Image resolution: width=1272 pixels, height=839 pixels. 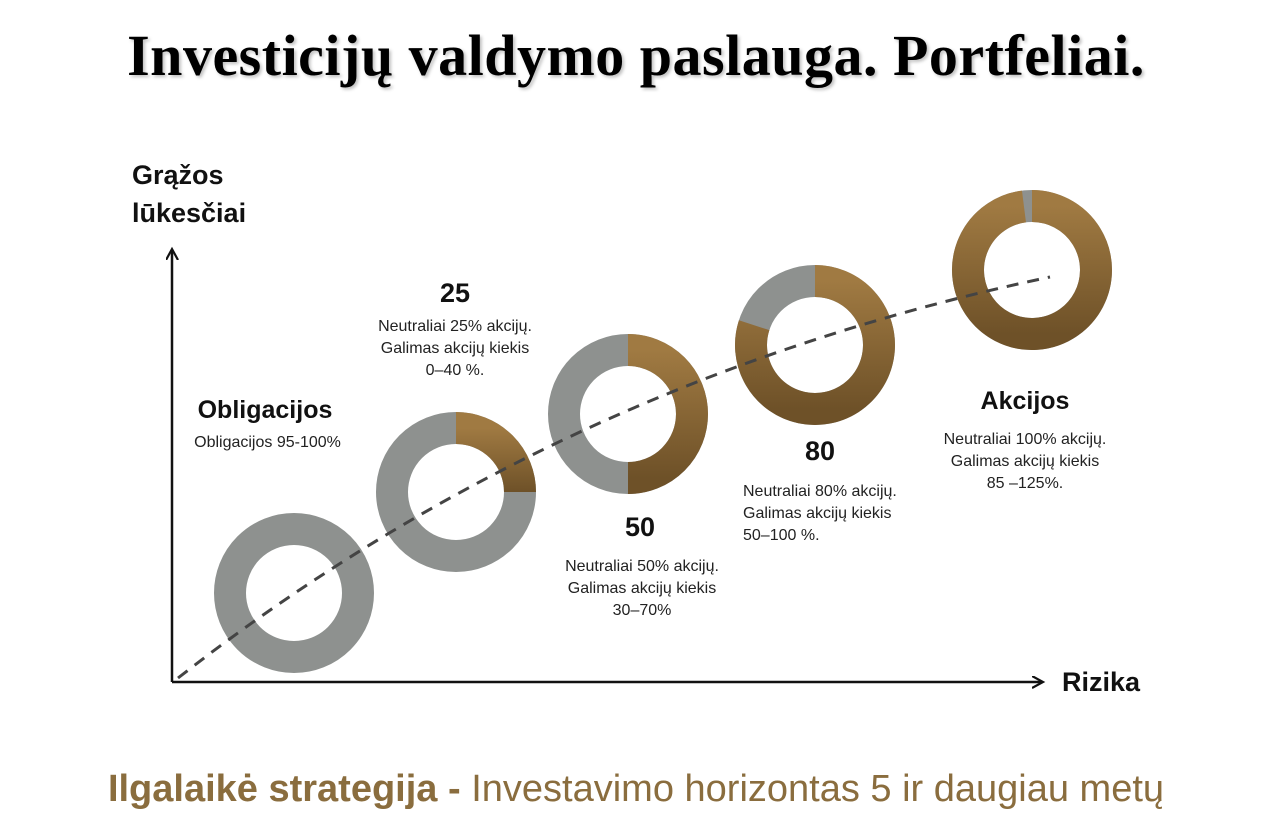 I want to click on y-axis-label-line1: Grąžos, so click(x=178, y=175).